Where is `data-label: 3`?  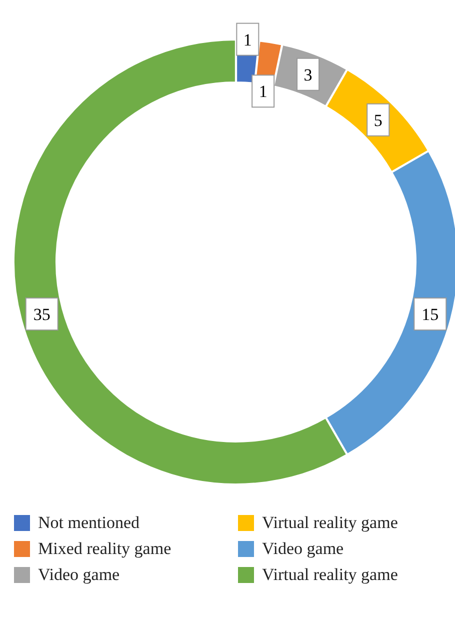
data-label: 3 is located at coordinates (308, 74).